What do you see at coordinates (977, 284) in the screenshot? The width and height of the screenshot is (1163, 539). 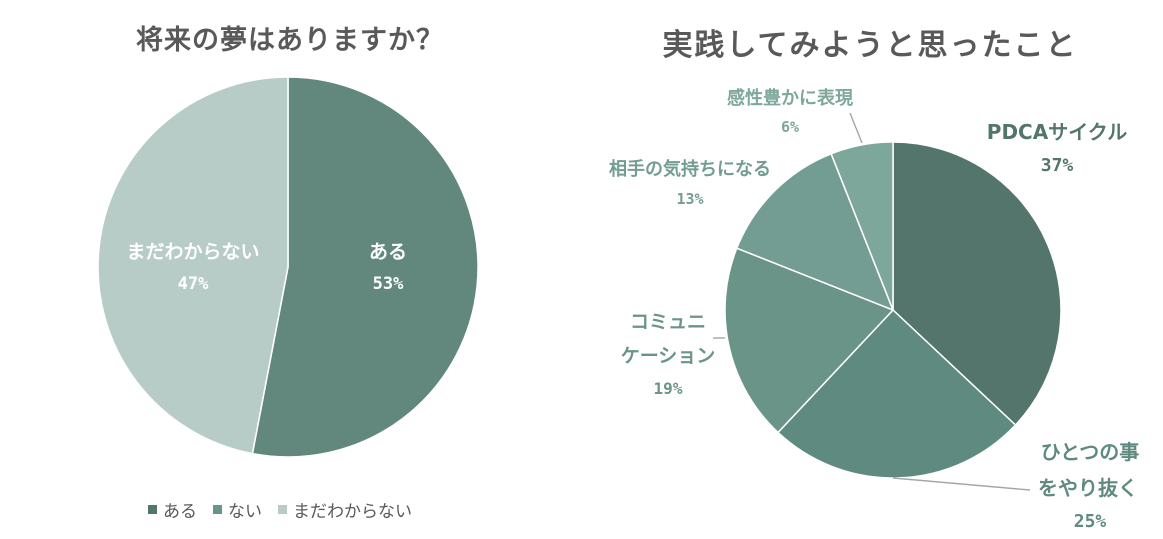 I see `pie-slice-pdca` at bounding box center [977, 284].